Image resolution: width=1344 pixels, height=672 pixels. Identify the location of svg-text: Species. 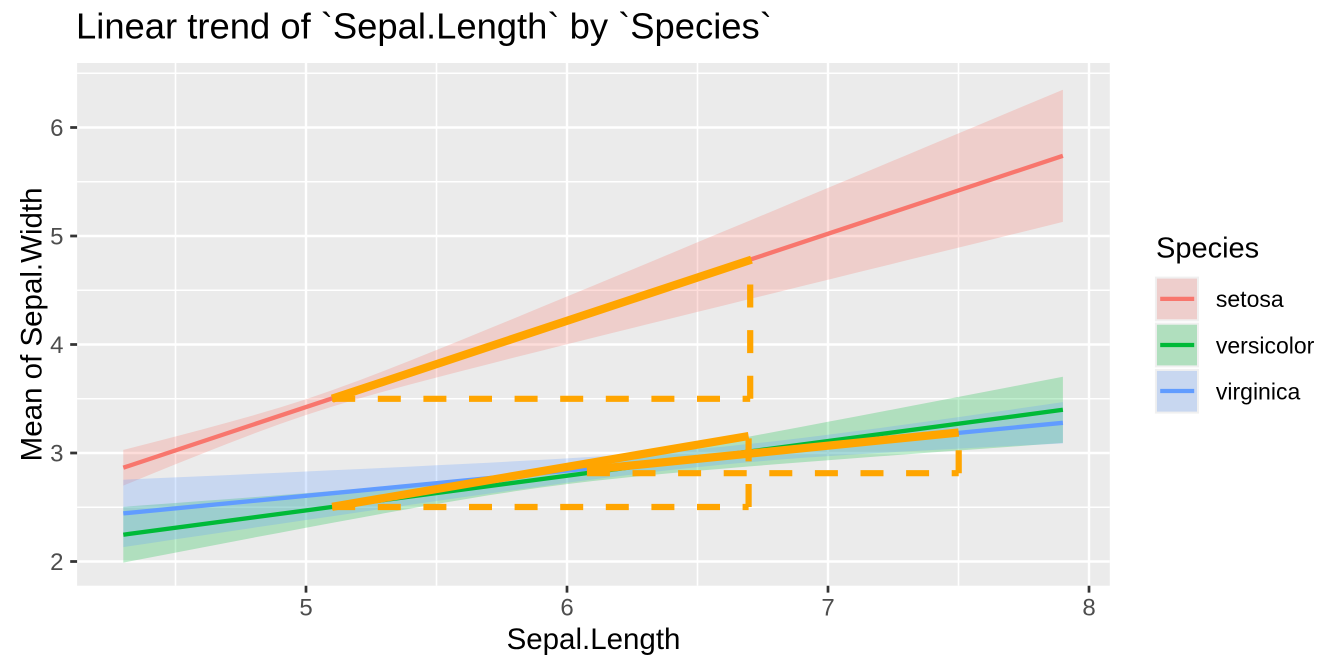
(1207, 249).